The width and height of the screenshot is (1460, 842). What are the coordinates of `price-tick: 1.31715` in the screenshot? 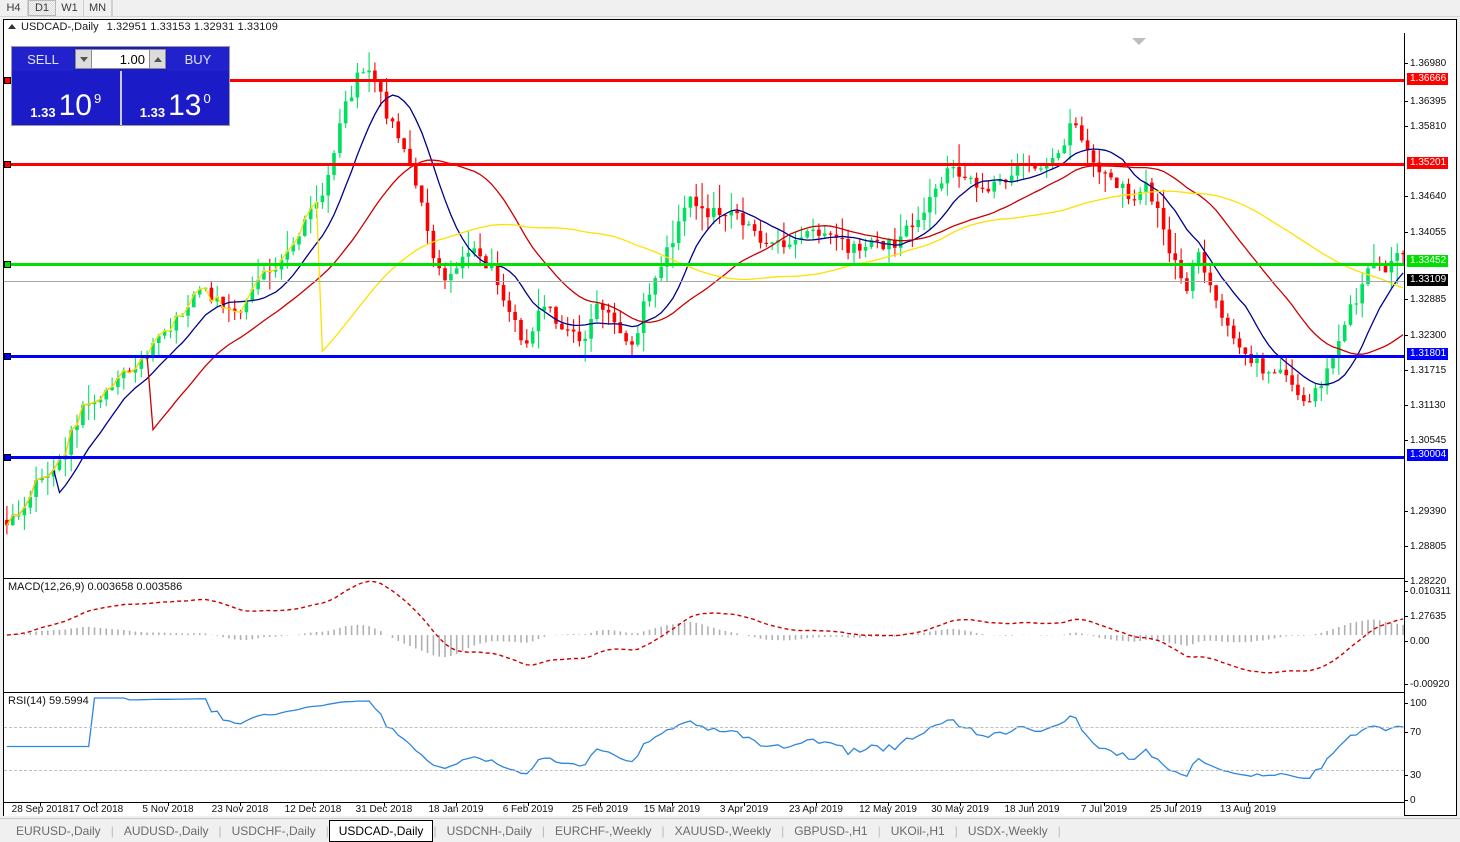 It's located at (1431, 370).